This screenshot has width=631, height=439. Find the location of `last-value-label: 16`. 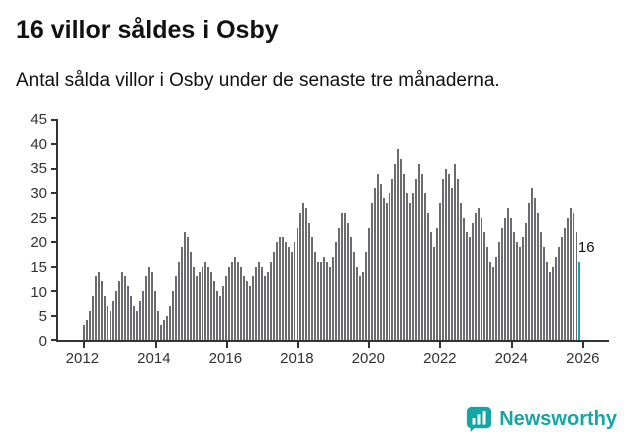

last-value-label: 16 is located at coordinates (586, 247).